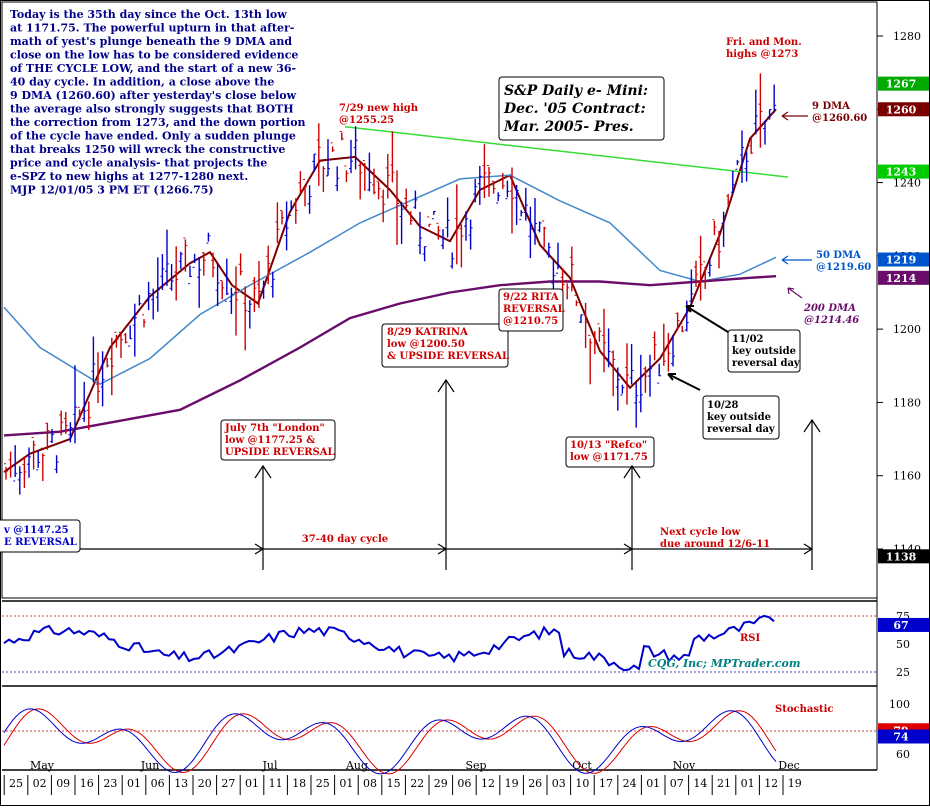 The image size is (930, 810). What do you see at coordinates (426, 344) in the screenshot?
I see `annotation-katrina-line: low @1200.50` at bounding box center [426, 344].